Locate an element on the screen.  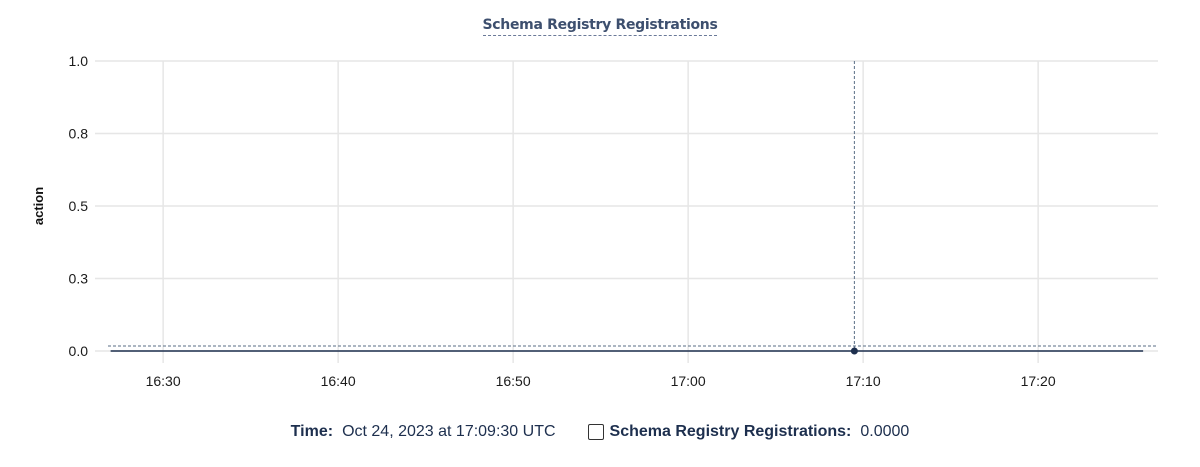
y-tick-label: 0.0 is located at coordinates (79, 351).